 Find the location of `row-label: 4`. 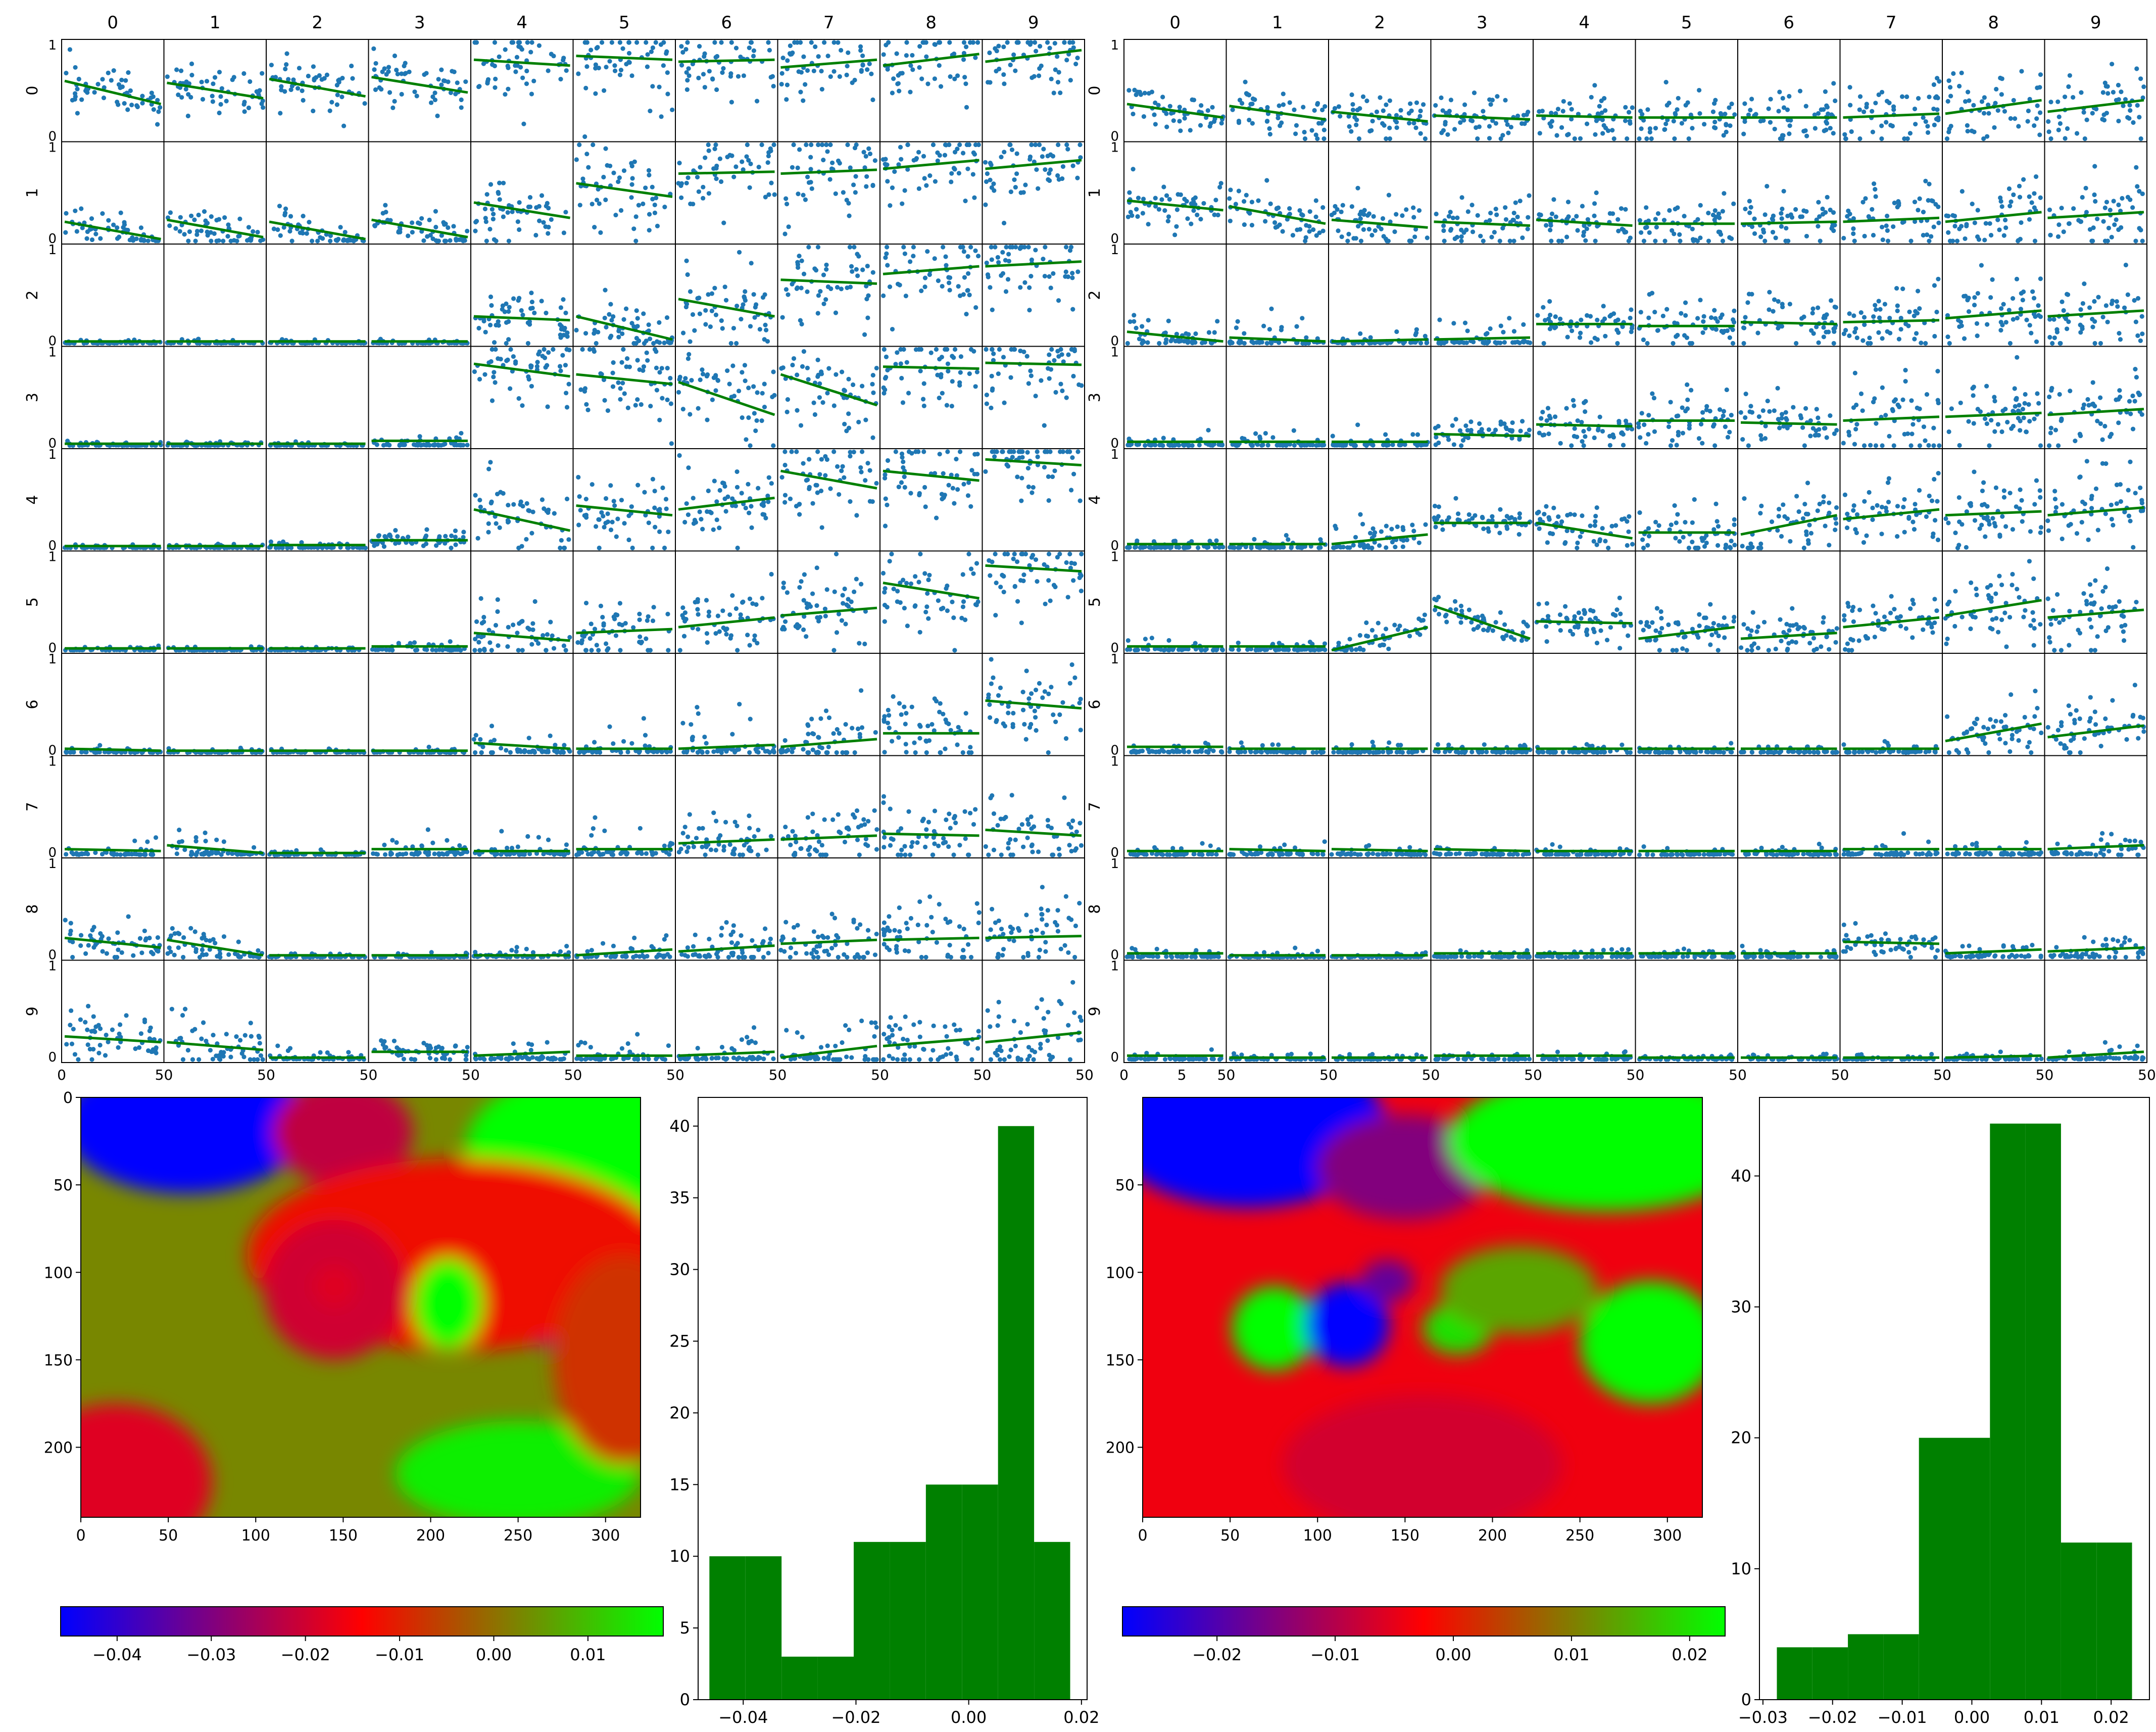

row-label: 4 is located at coordinates (32, 500).